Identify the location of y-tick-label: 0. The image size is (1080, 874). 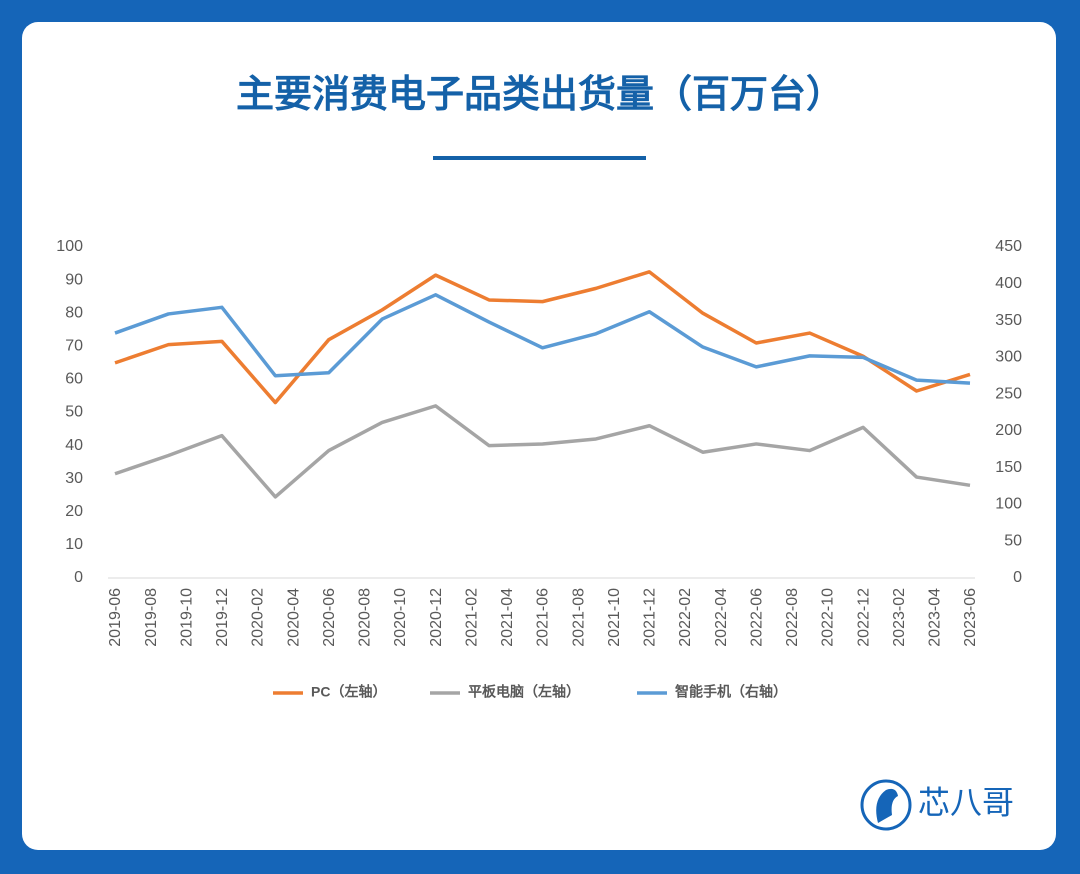
(78, 577).